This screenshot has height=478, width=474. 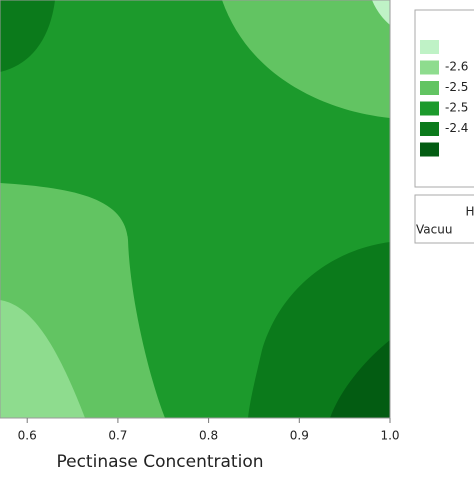 I want to click on x-axis-label: Pectinase Concentration, so click(x=159, y=462).